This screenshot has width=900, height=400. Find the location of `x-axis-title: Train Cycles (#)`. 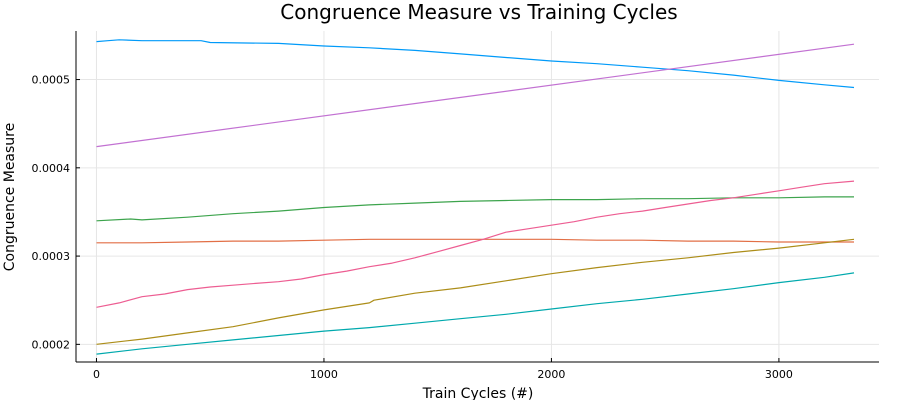

x-axis-title: Train Cycles (#) is located at coordinates (478, 393).